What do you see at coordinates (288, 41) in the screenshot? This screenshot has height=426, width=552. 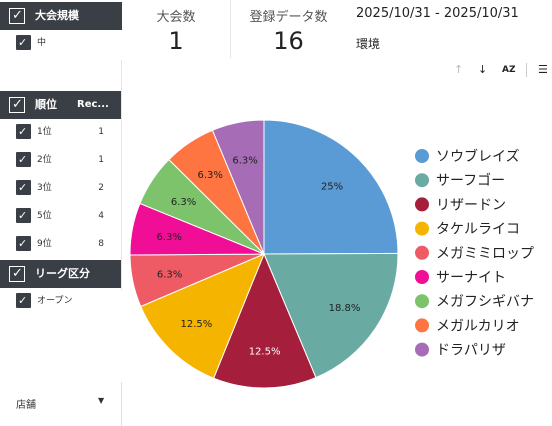 I see `scorecard-value: 16` at bounding box center [288, 41].